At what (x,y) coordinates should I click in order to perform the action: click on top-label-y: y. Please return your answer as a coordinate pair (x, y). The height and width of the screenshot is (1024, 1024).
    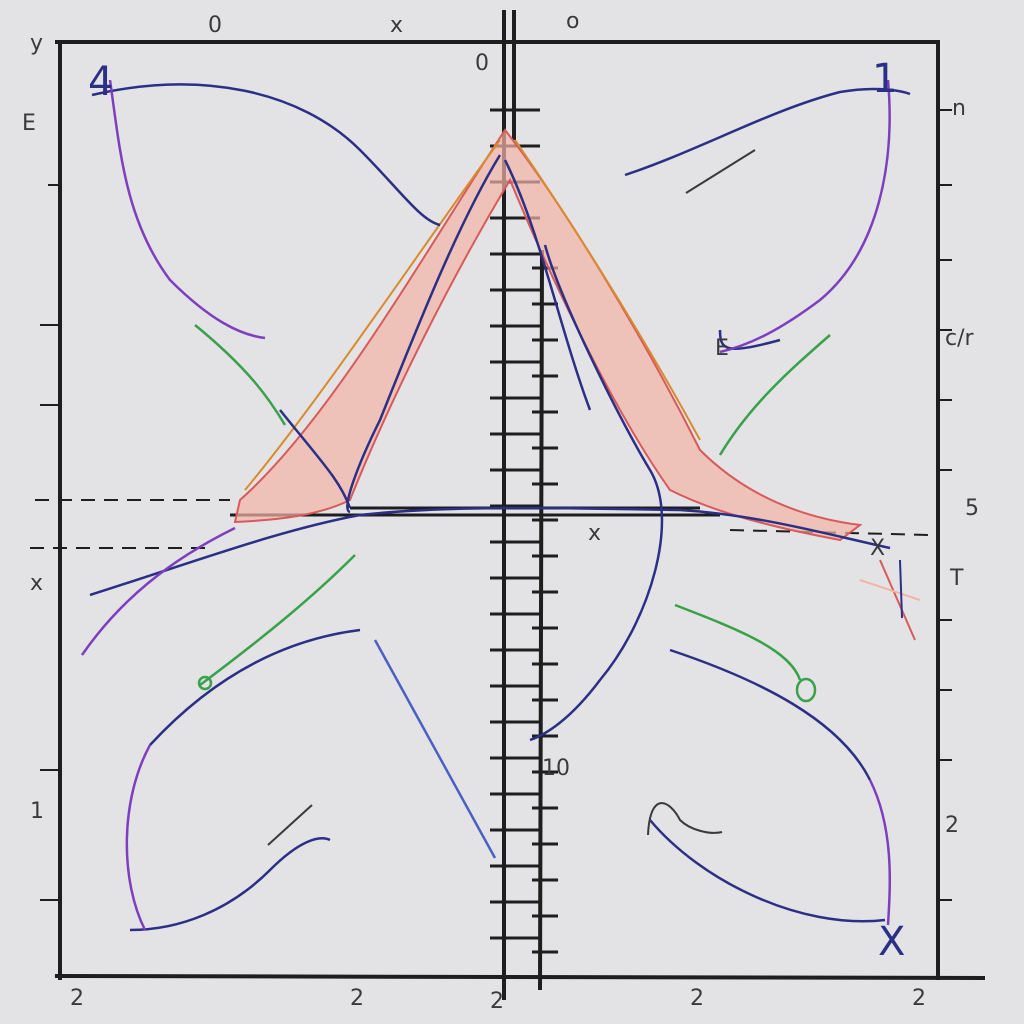
    Looking at the image, I should click on (36, 43).